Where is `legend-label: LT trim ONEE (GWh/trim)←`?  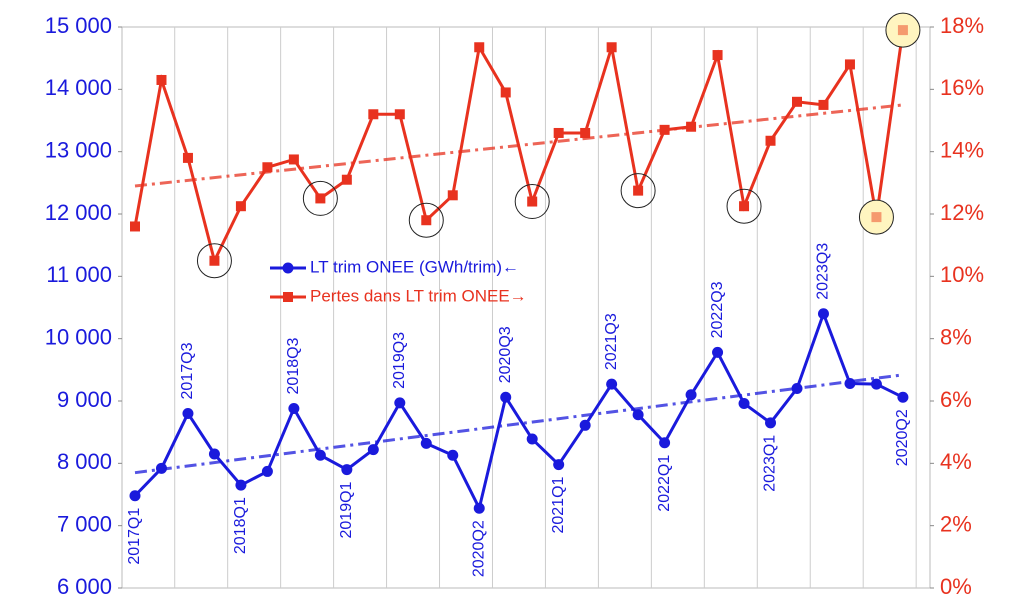 legend-label: LT trim ONEE (GWh/trim)← is located at coordinates (414, 266).